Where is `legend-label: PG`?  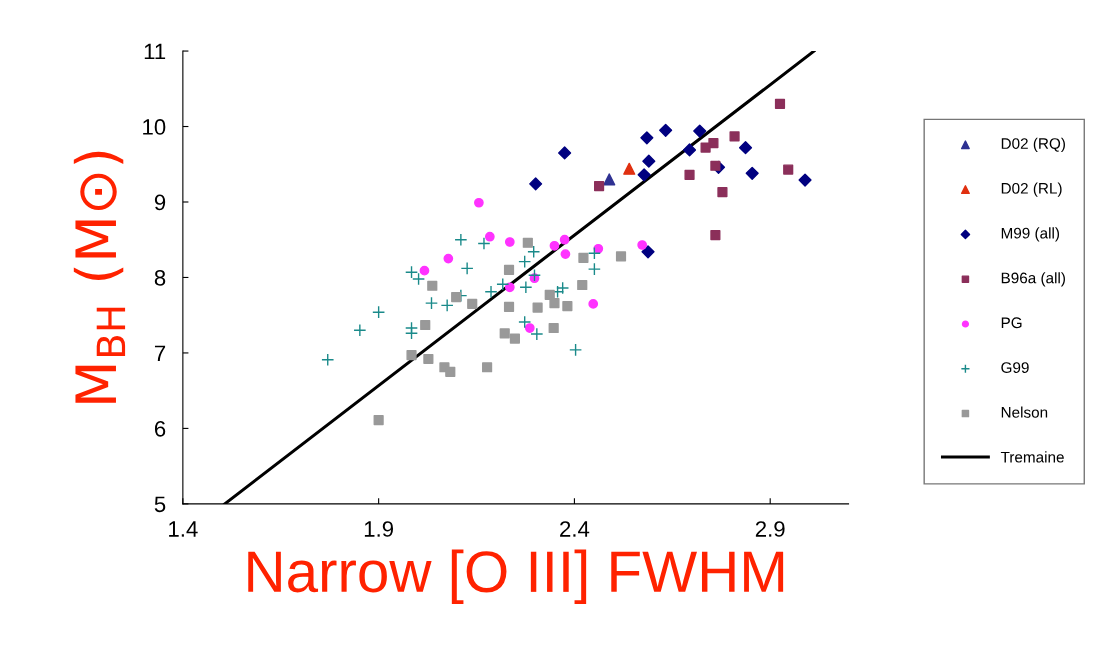 legend-label: PG is located at coordinates (1011, 323).